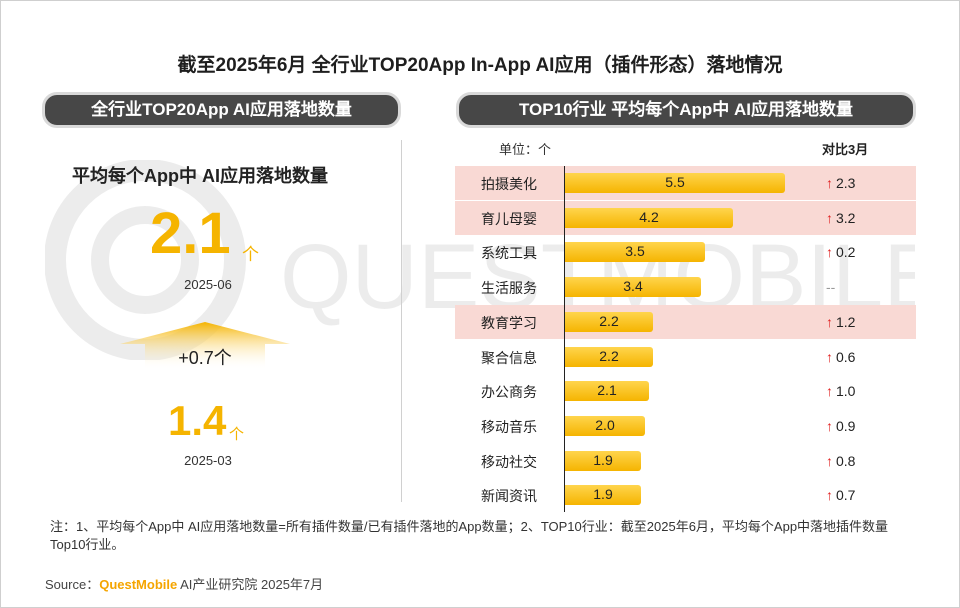 The image size is (960, 608). I want to click on delta-value: +0.7个, so click(205, 358).